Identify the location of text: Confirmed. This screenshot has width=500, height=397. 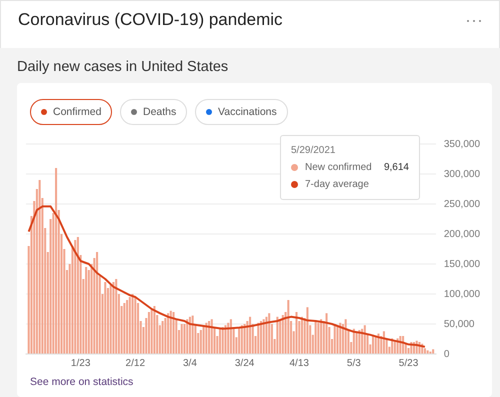
(71, 112).